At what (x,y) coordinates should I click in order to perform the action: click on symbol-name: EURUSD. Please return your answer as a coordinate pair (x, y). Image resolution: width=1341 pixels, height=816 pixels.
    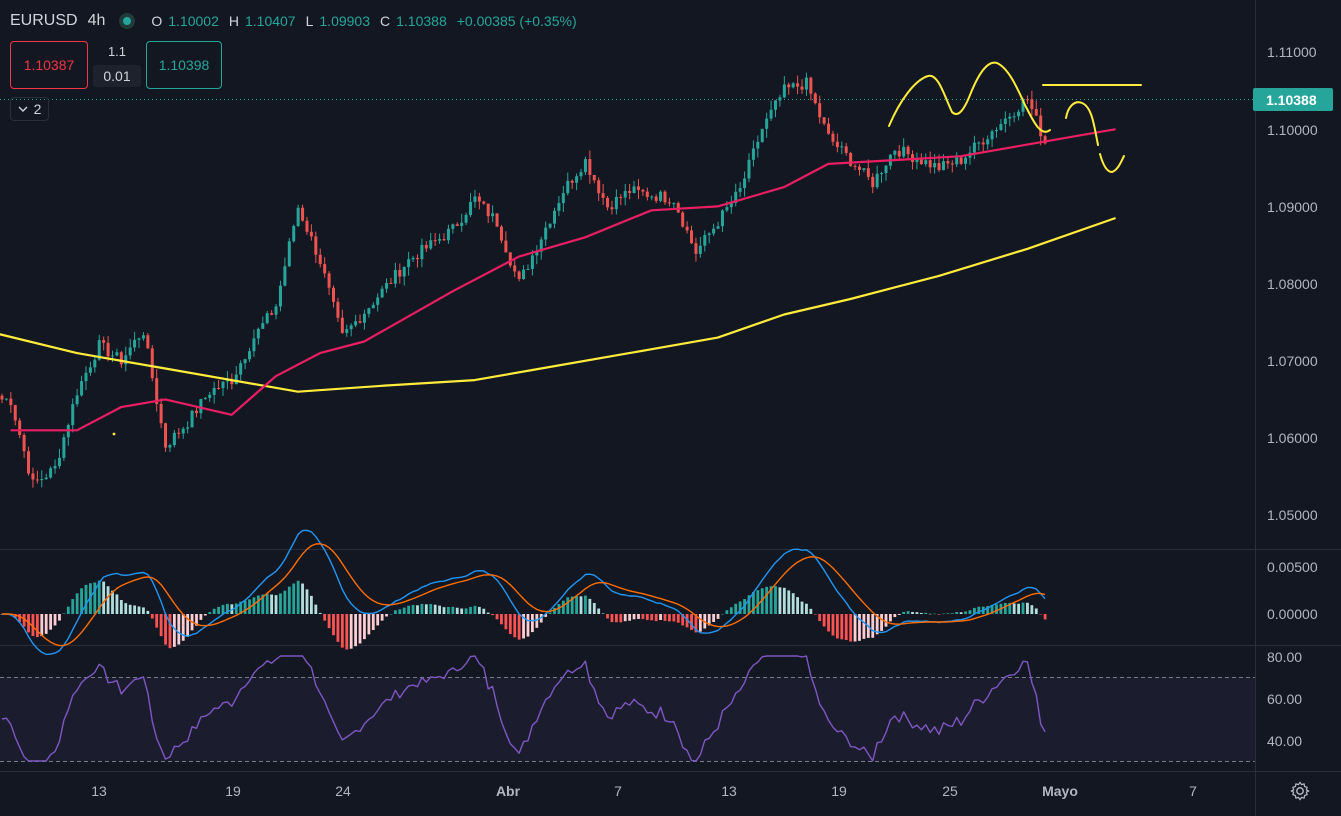
    Looking at the image, I should click on (44, 20).